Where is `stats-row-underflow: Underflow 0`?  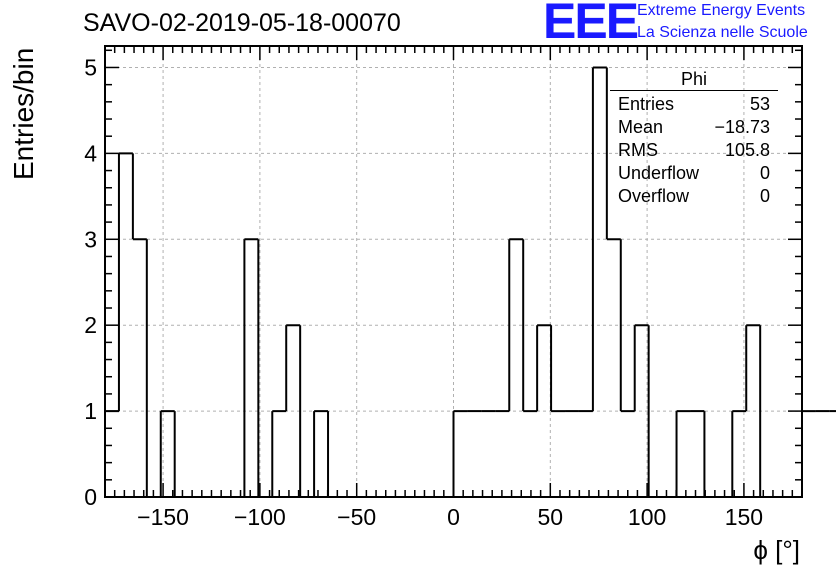
stats-row-underflow: Underflow 0 is located at coordinates (694, 173).